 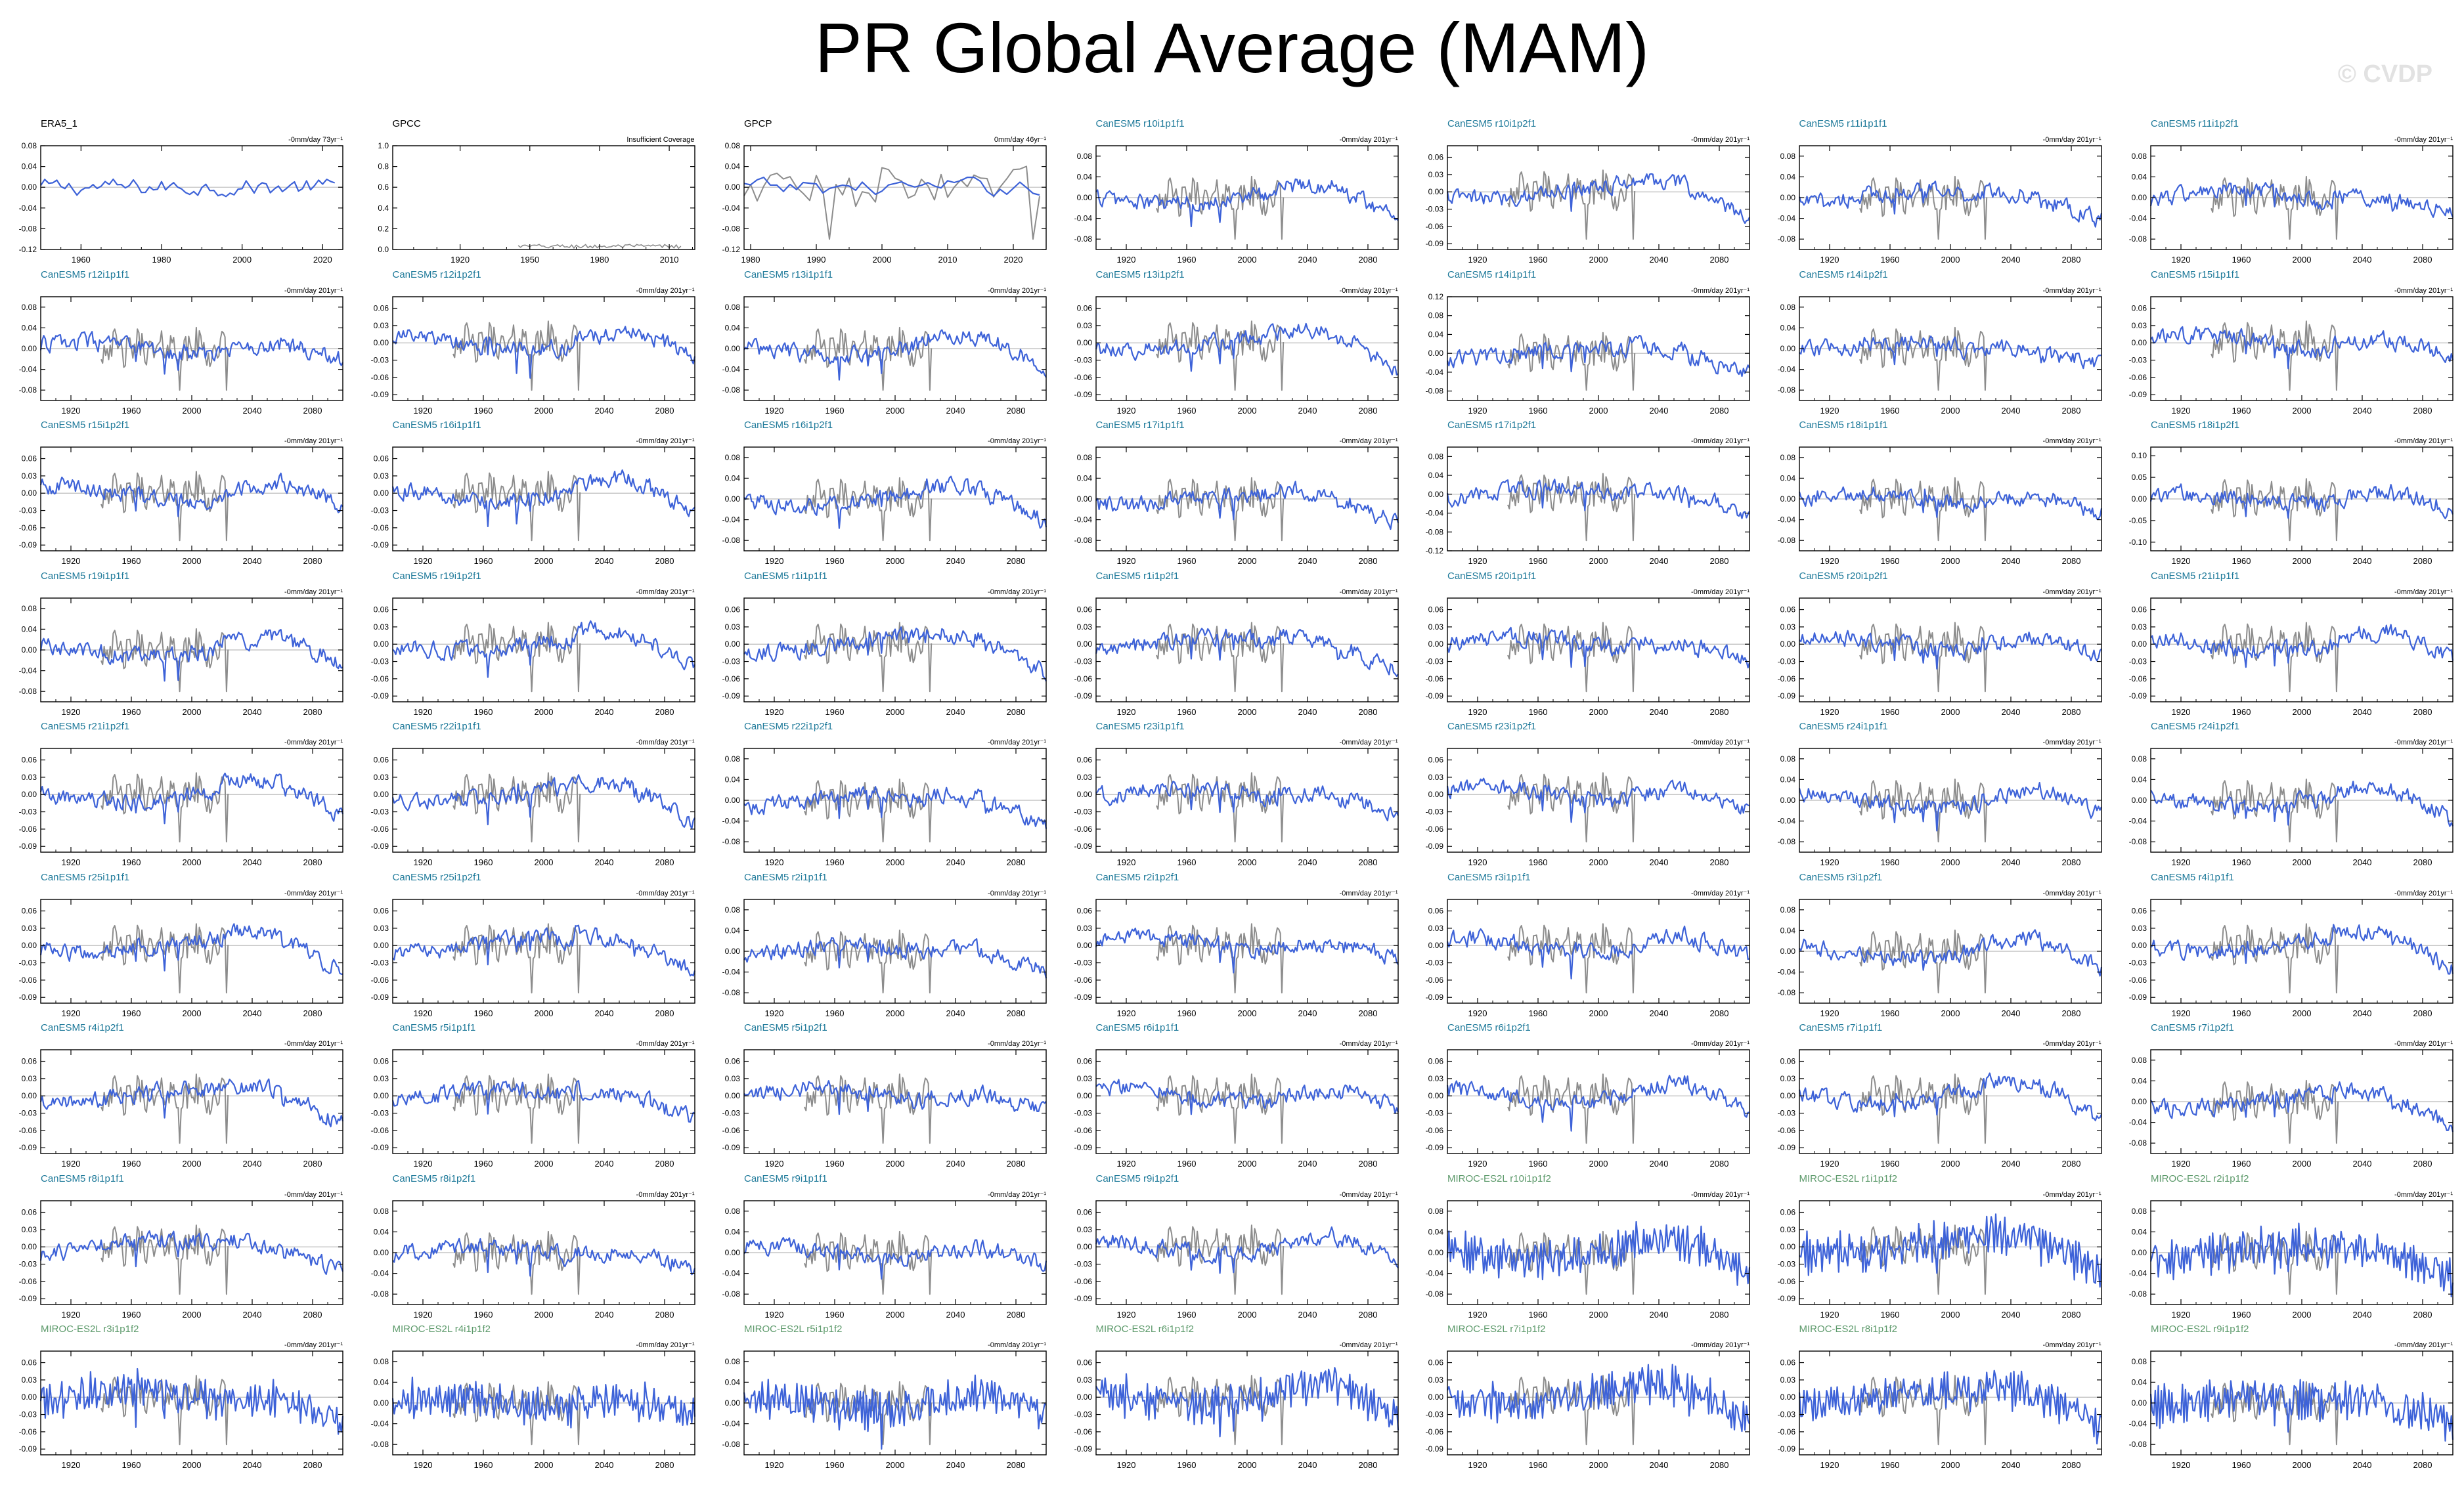 I want to click on y-tick-label: 0.8, so click(x=383, y=166).